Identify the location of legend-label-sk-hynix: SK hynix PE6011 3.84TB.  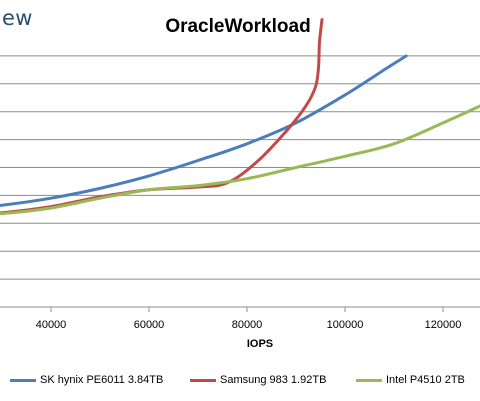
(102, 380).